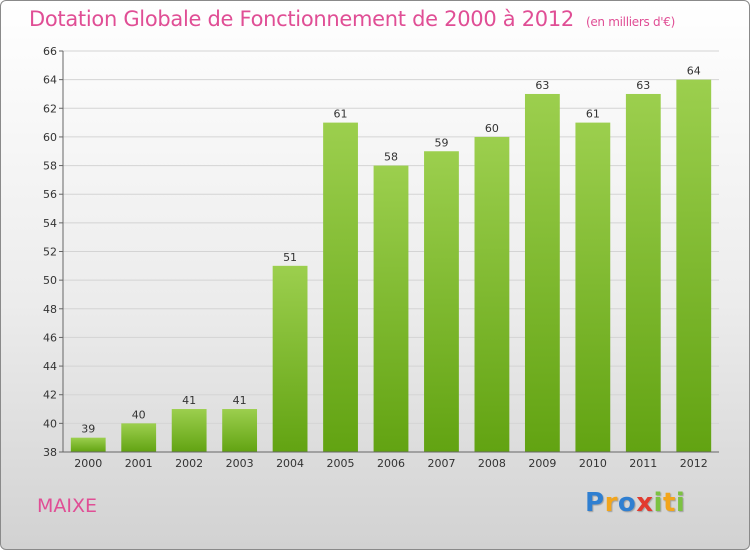 This screenshot has width=750, height=550. Describe the element at coordinates (88, 429) in the screenshot. I see `data-label: 39` at that location.